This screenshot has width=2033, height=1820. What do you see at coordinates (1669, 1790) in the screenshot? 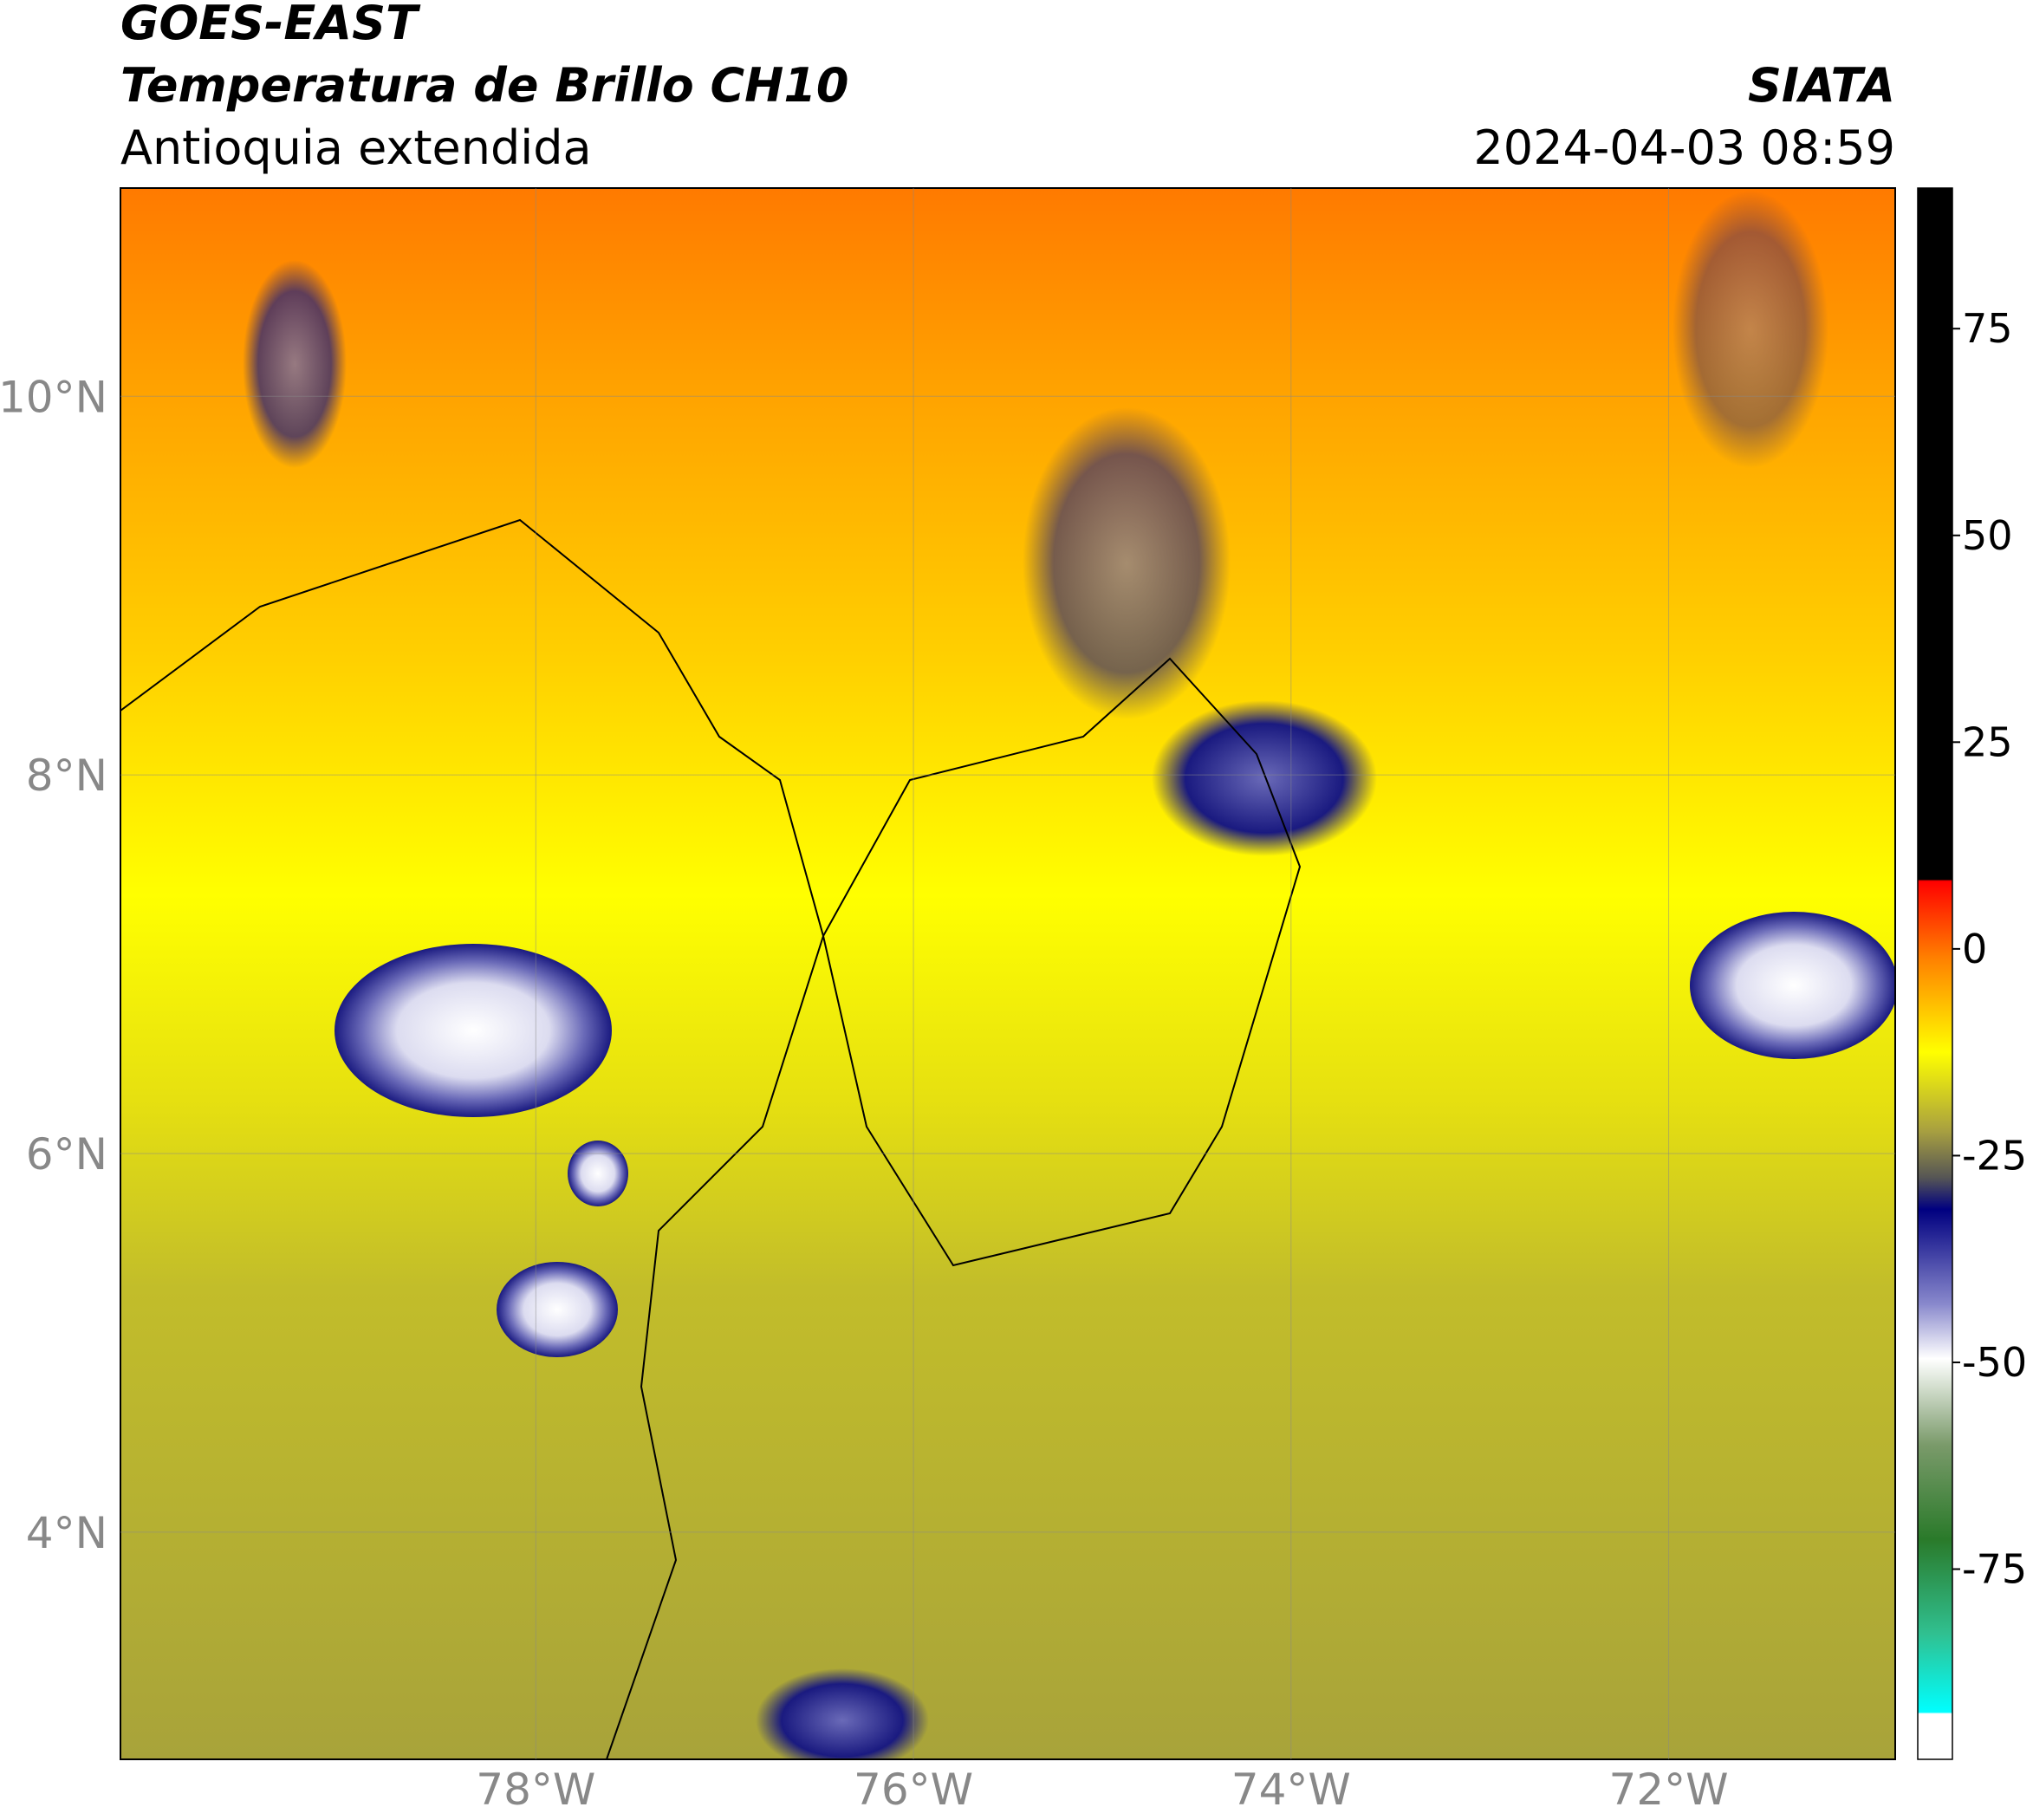
I see `x-tick-label: 72°W` at bounding box center [1669, 1790].